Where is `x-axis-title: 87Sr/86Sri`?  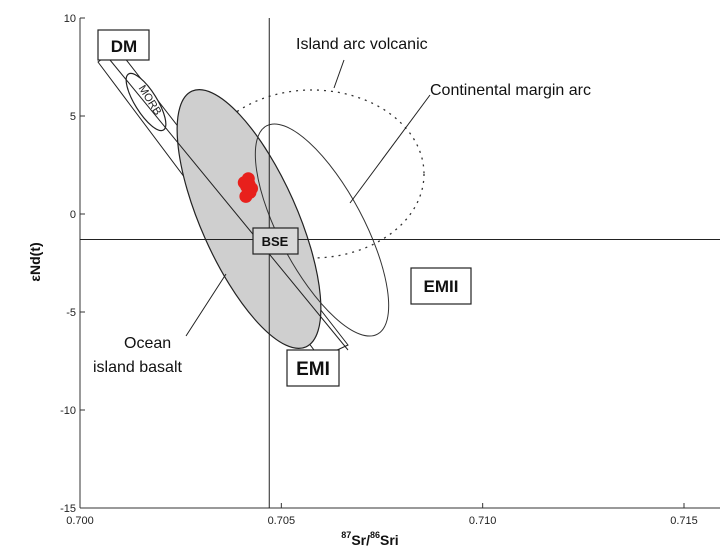
x-axis-title: 87Sr/86Sri is located at coordinates (369, 539).